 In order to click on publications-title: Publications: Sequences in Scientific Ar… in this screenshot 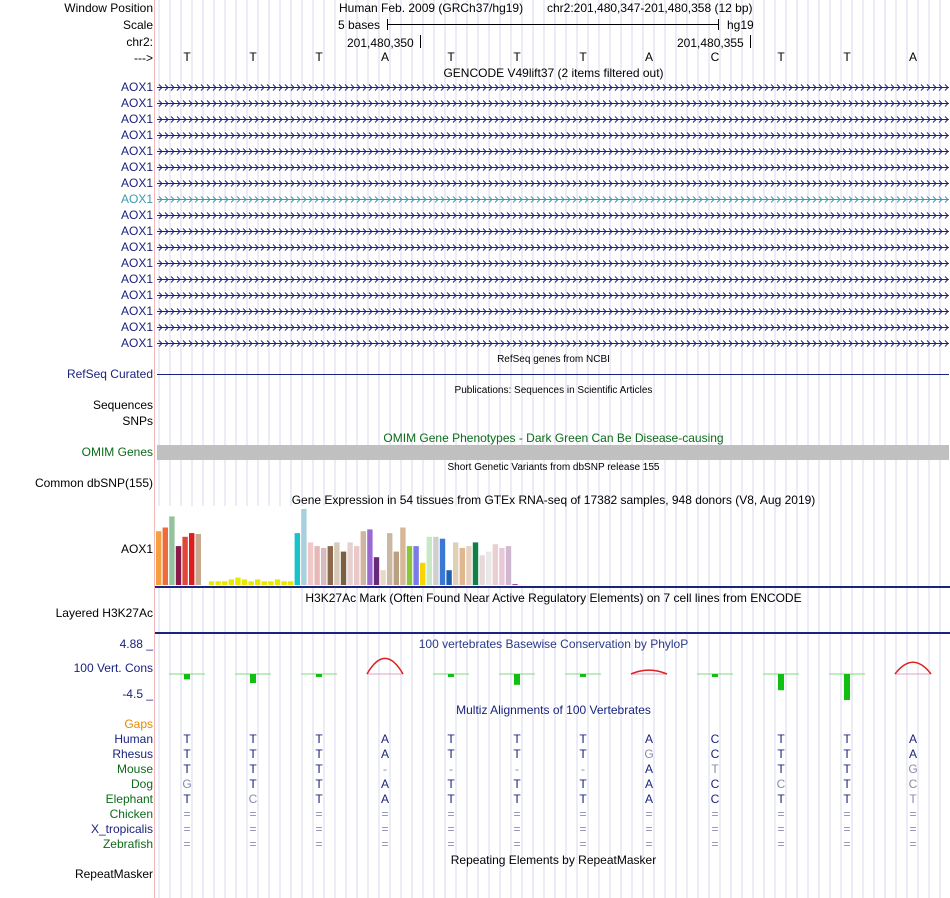, I will do `click(553, 390)`.